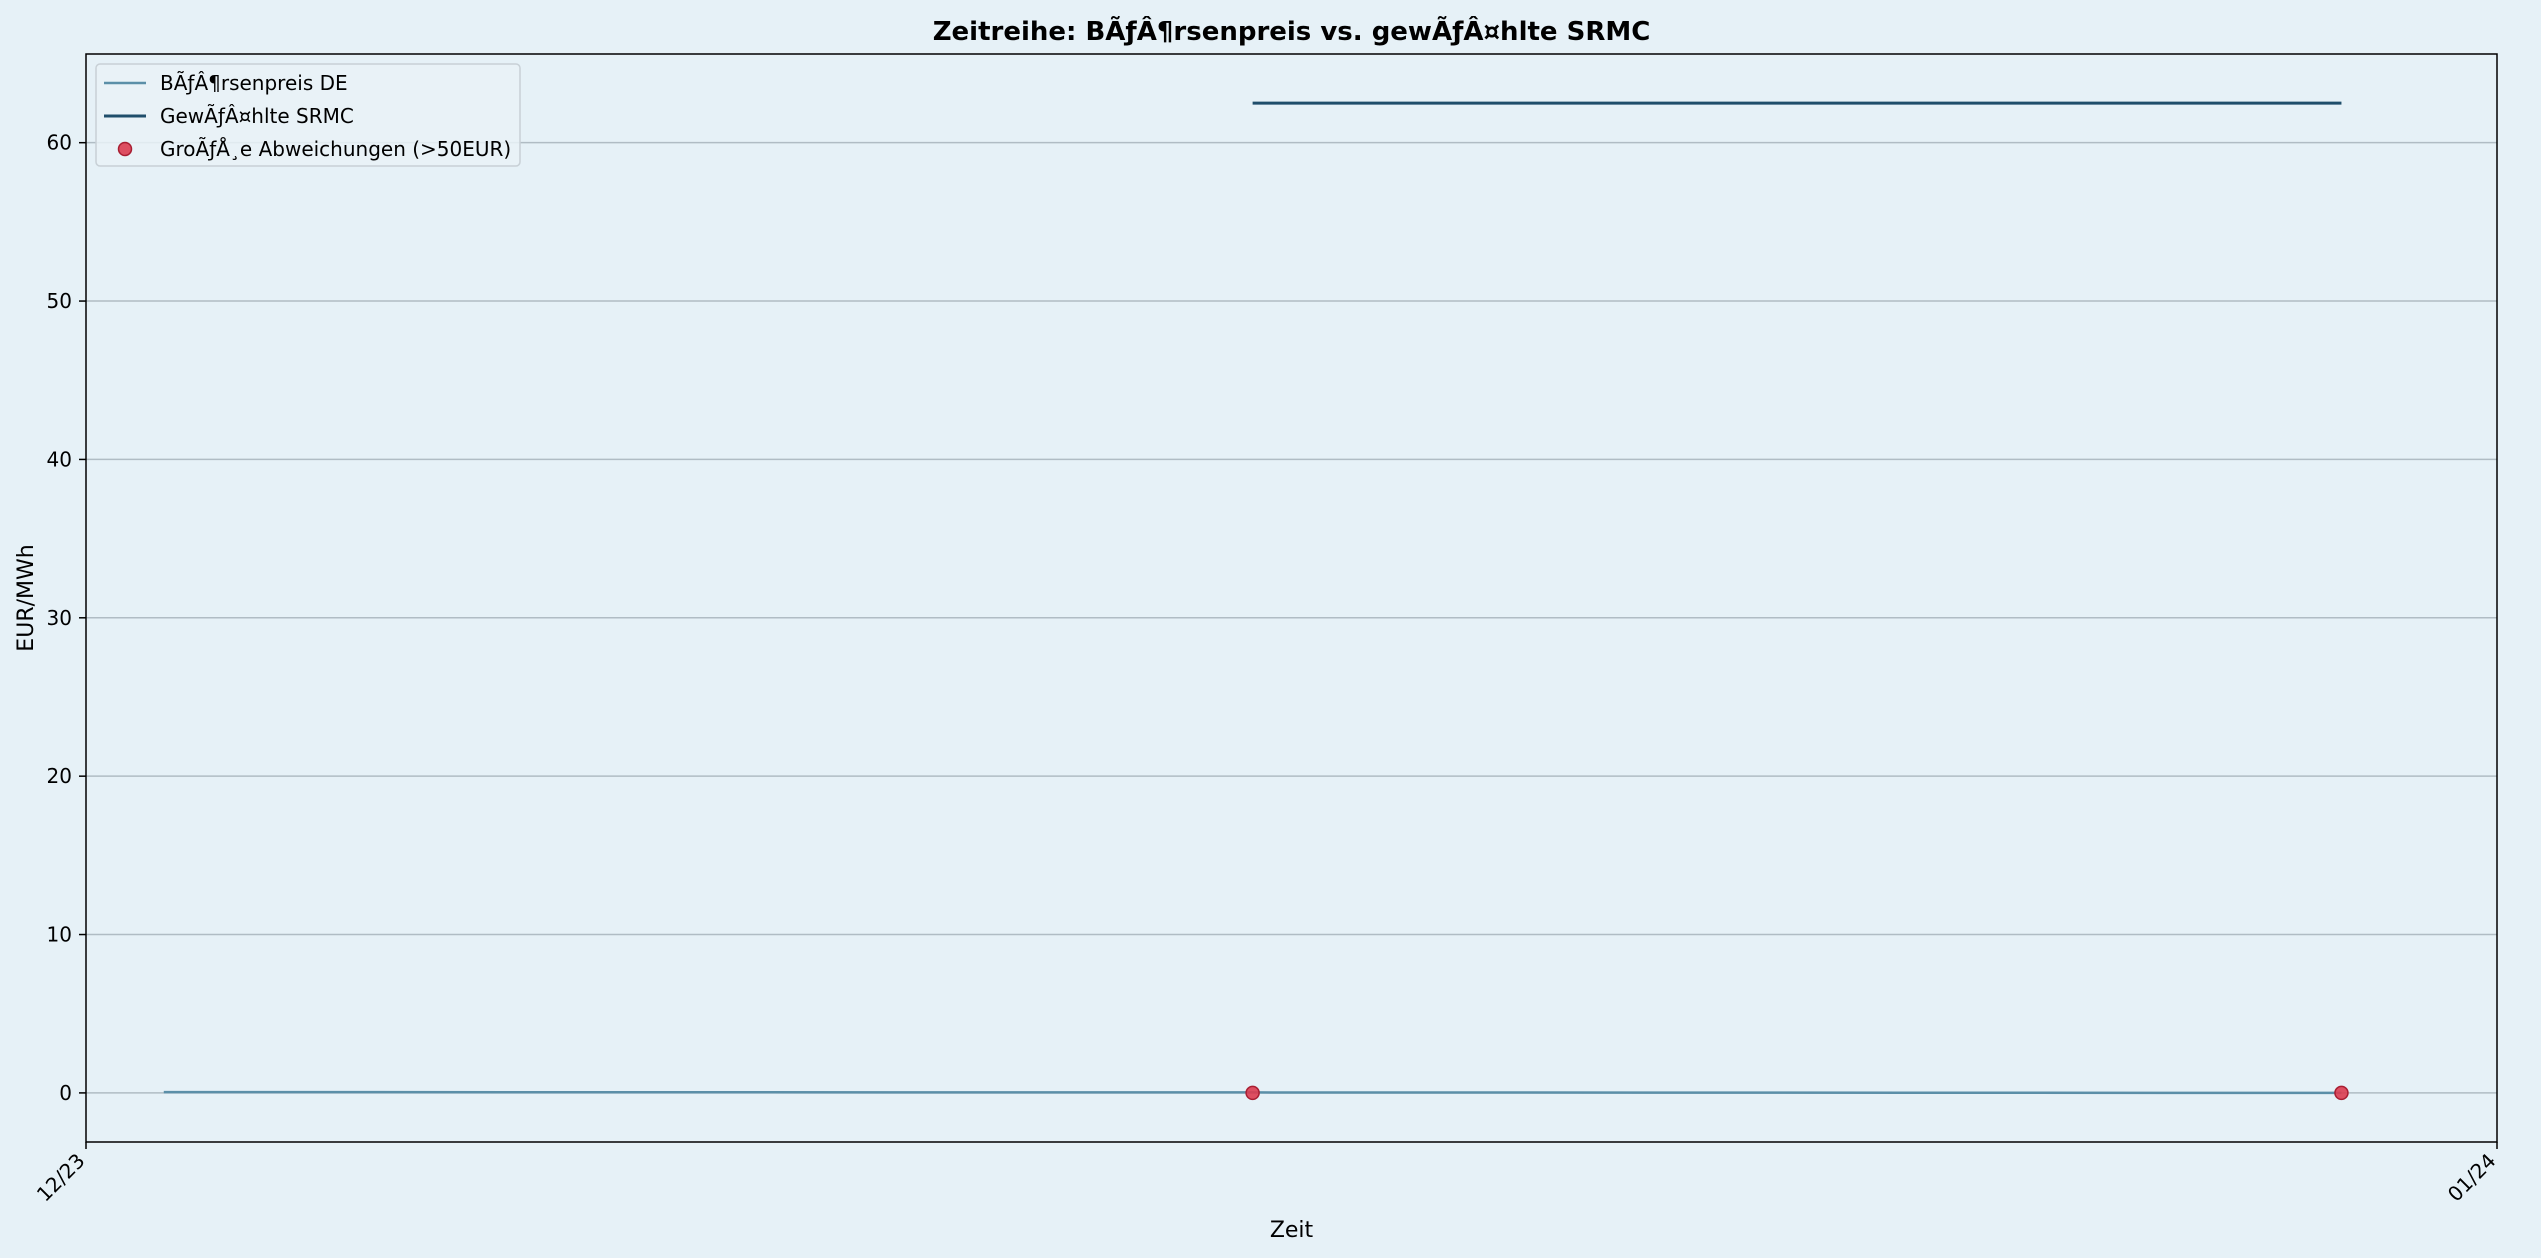 Image resolution: width=2541 pixels, height=1258 pixels. Describe the element at coordinates (59, 935) in the screenshot. I see `y-tick-label: 10` at that location.